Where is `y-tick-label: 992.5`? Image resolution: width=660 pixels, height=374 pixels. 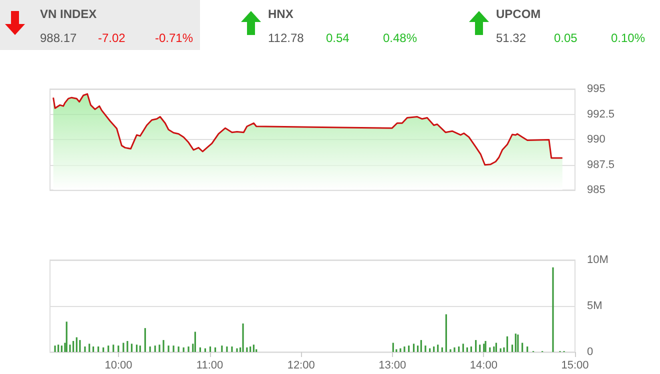
y-tick-label: 992.5 is located at coordinates (601, 114).